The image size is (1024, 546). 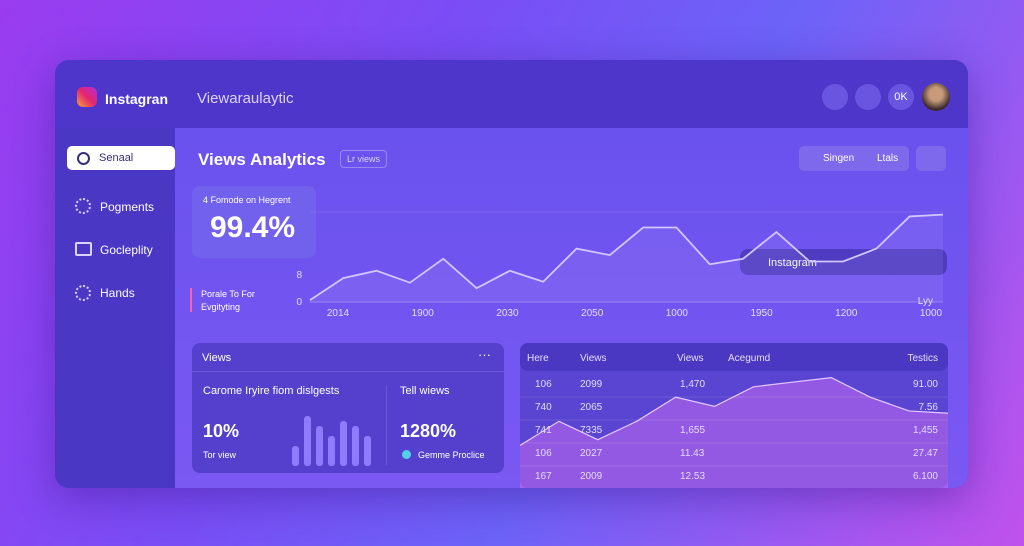 I want to click on search-text: Senaal, so click(x=116, y=158).